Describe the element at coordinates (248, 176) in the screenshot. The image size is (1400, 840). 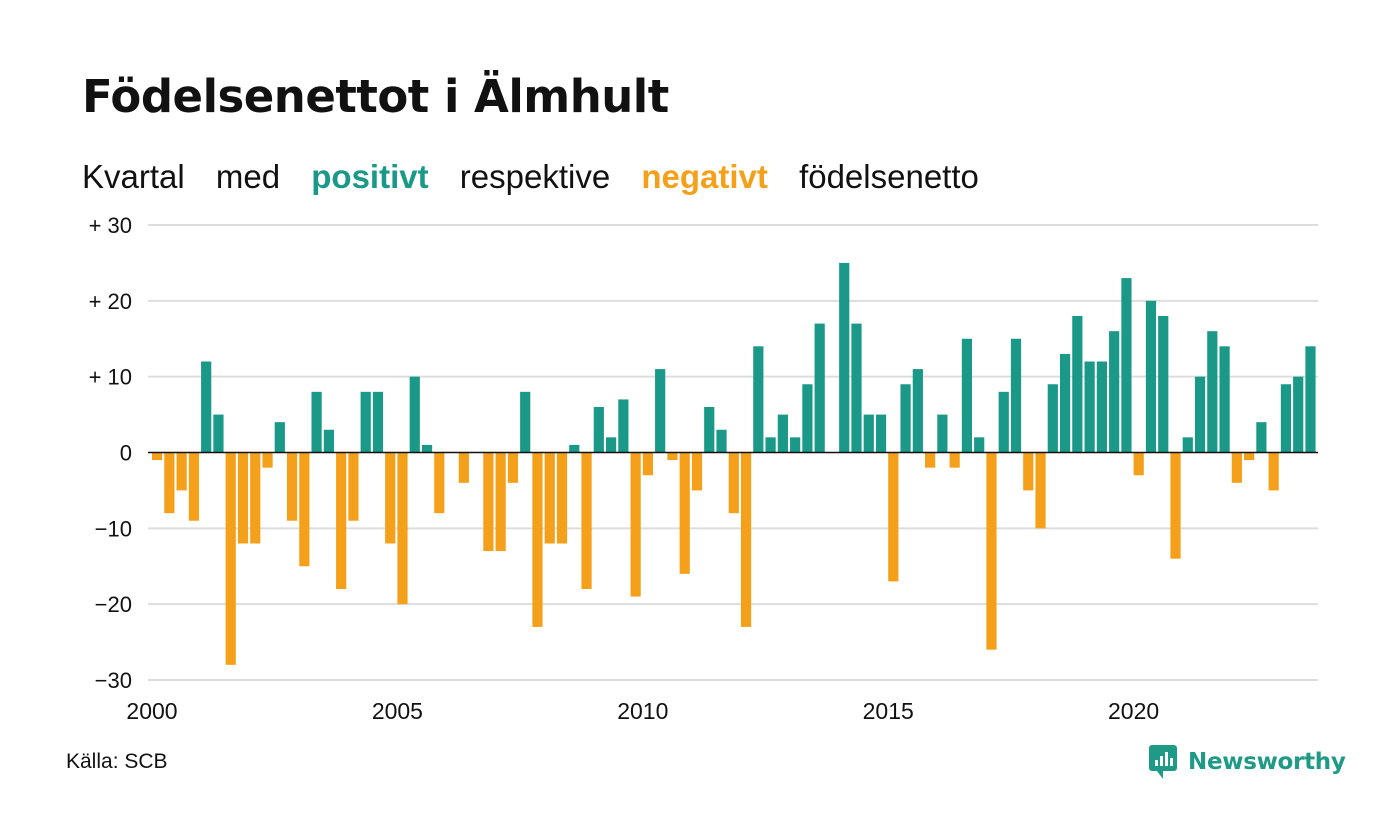
I see `subtitle-text-med: med` at that location.